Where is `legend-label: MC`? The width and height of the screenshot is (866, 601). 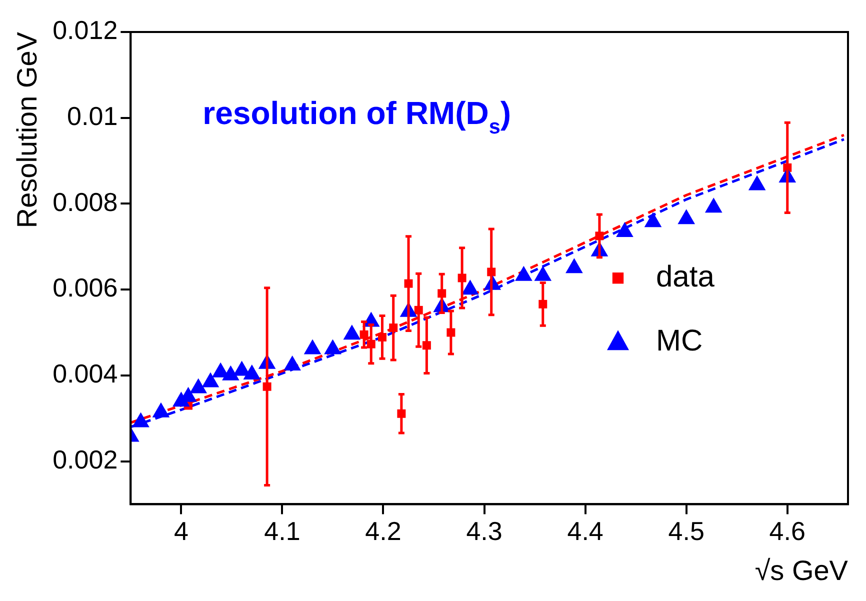
legend-label: MC is located at coordinates (679, 341).